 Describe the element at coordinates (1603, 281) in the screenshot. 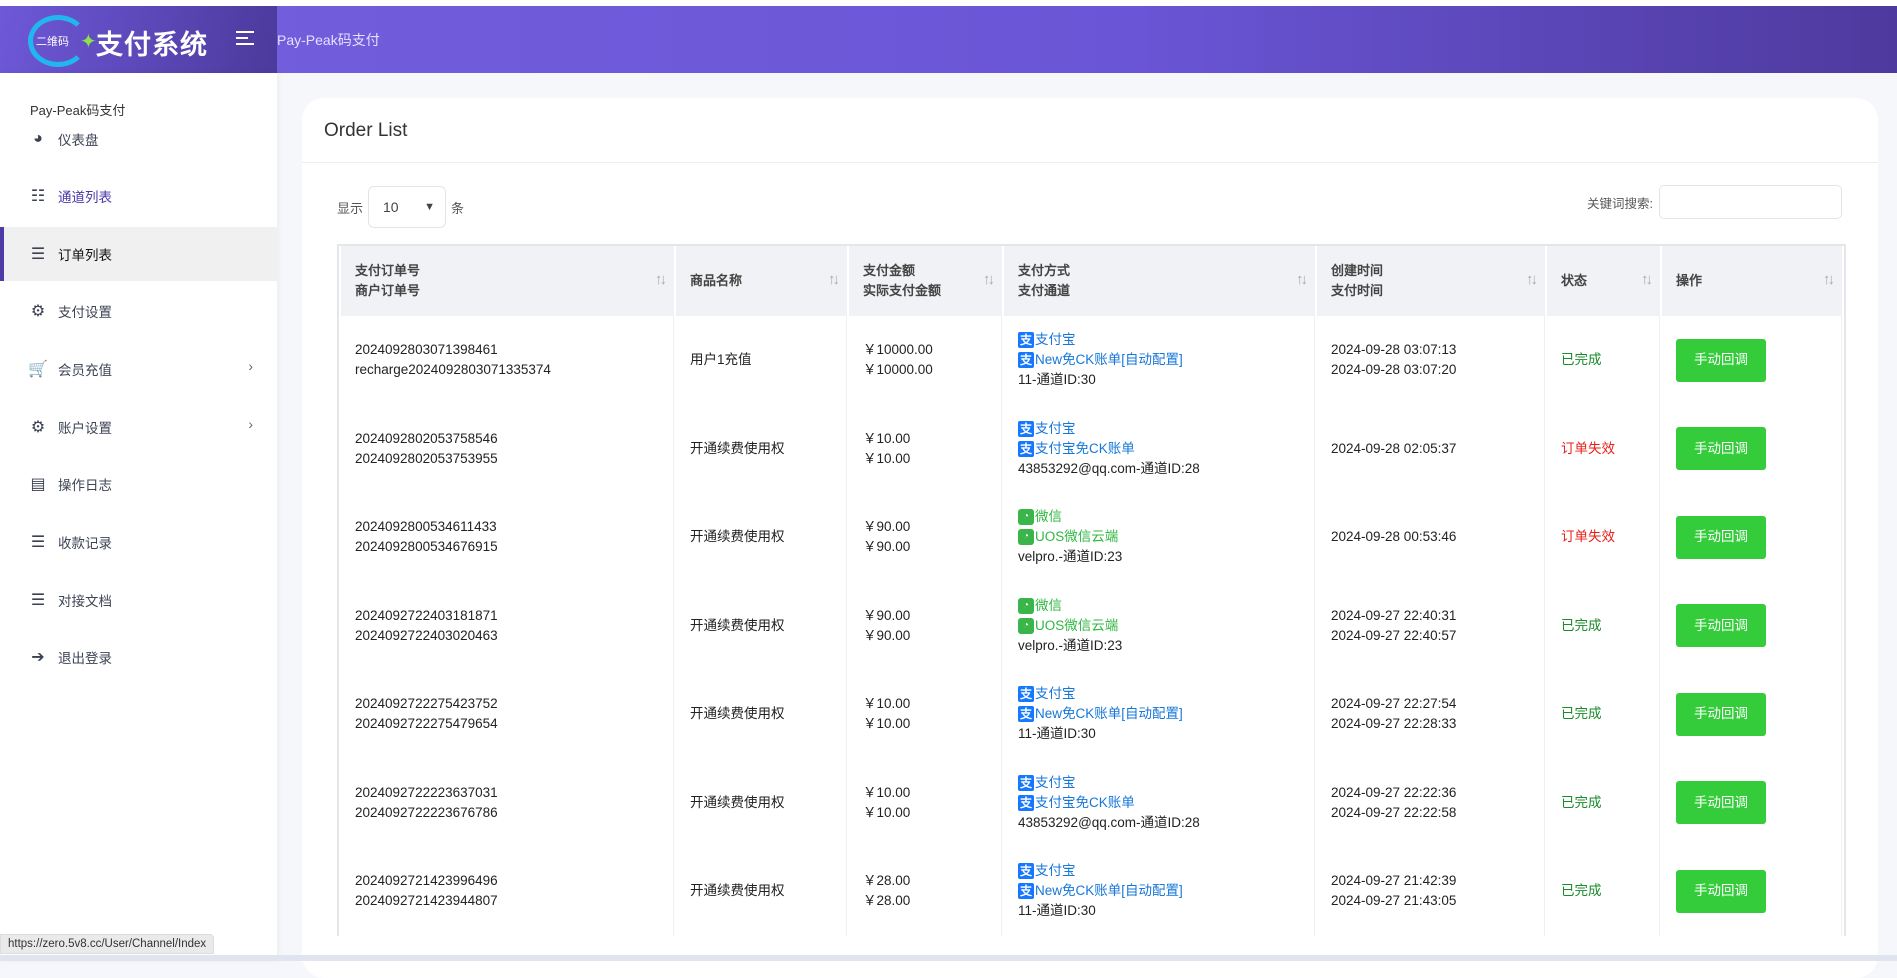

I see `column-header: 状态 ↑↓` at that location.